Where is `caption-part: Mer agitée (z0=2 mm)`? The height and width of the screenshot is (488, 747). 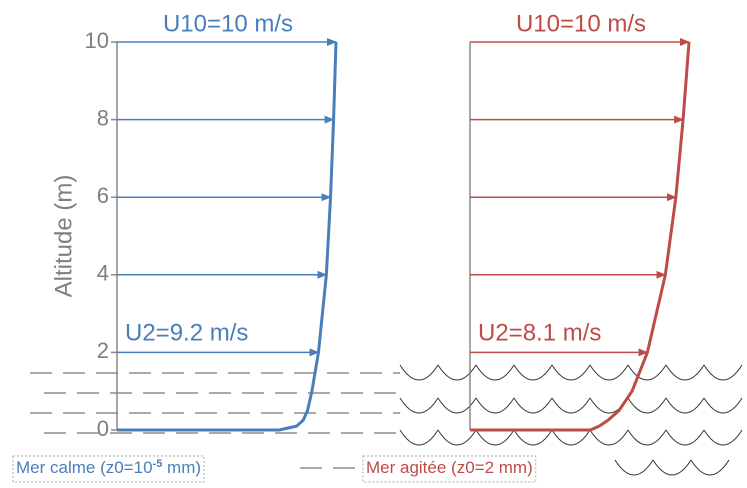 caption-part: Mer agitée (z0=2 mm) is located at coordinates (449, 467).